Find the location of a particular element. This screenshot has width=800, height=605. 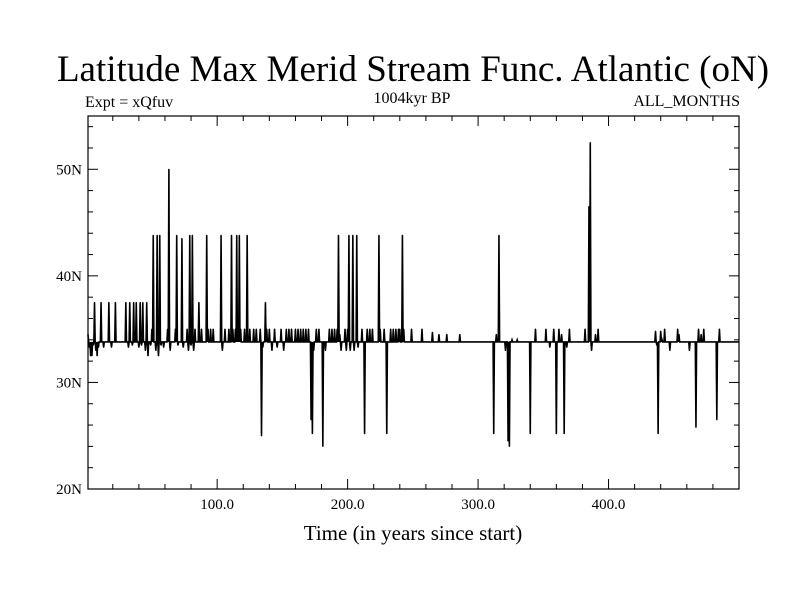

x-axis-label: Time (in years since start) is located at coordinates (413, 533).